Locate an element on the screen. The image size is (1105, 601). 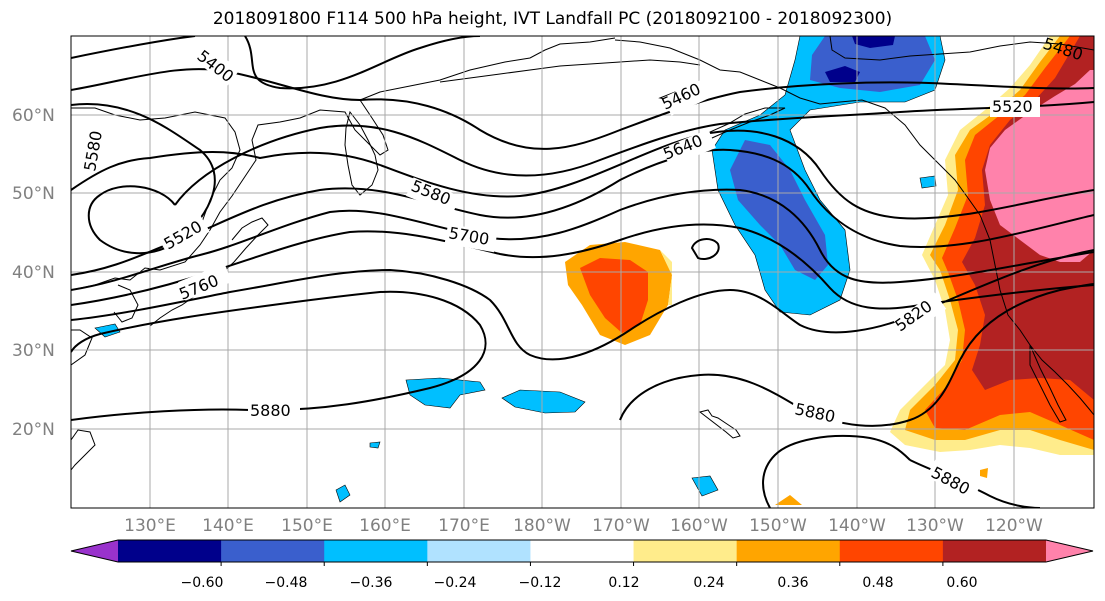
lon-label-170w: 170°W is located at coordinates (621, 526).